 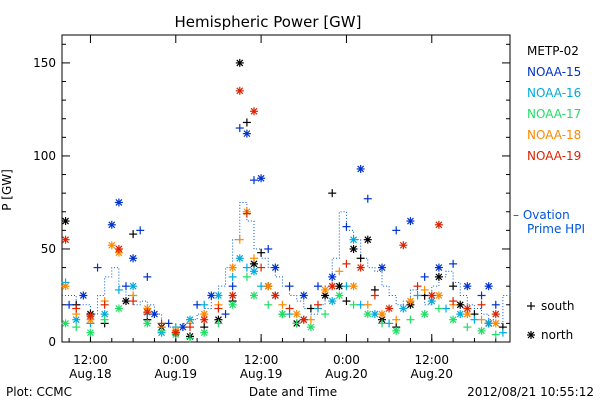 I want to click on plot-timestamp: 2012/08/21 10:55:12, so click(x=530, y=392).